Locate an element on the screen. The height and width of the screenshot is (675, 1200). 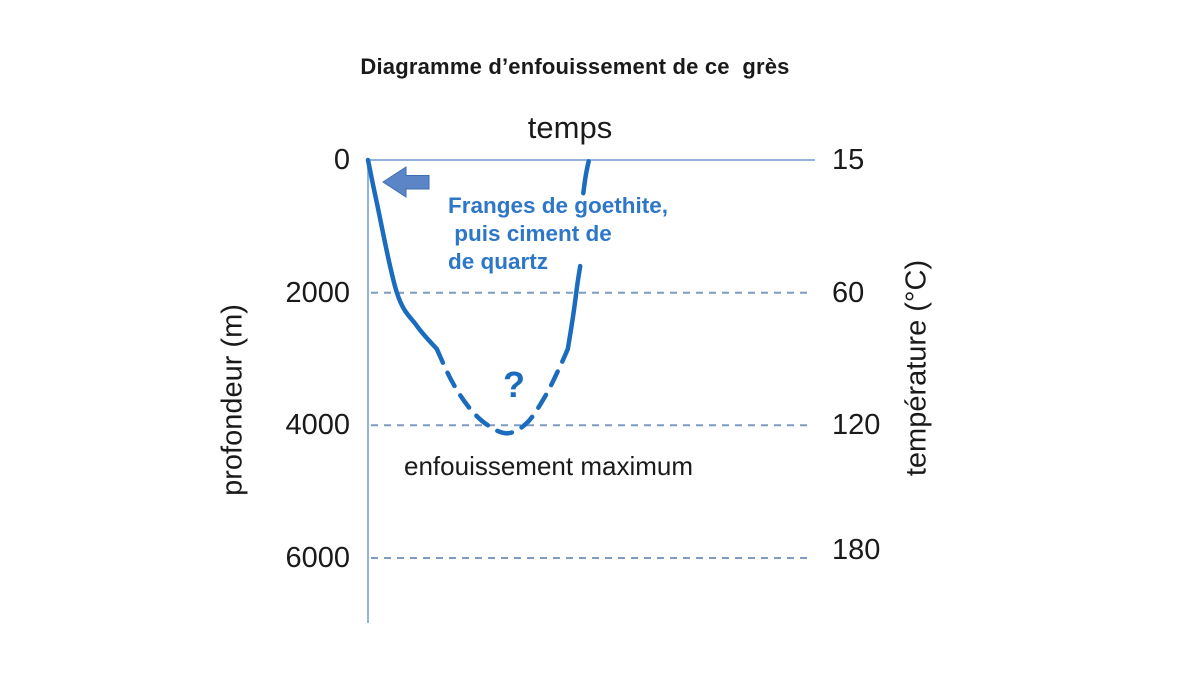
temp-tick-180: 180 is located at coordinates (856, 550).